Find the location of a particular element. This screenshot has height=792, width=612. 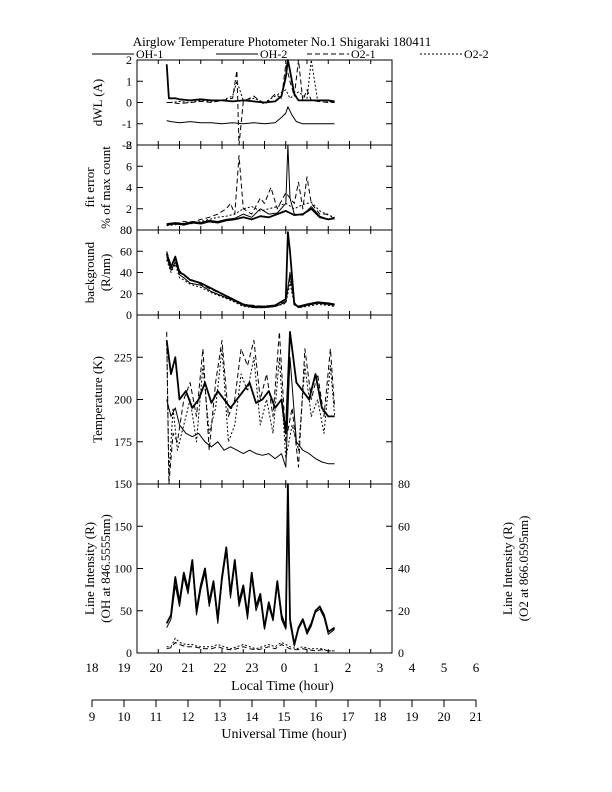

panel-background: 0 20 40 60 80 background (R/nm) is located at coordinates (237, 272).